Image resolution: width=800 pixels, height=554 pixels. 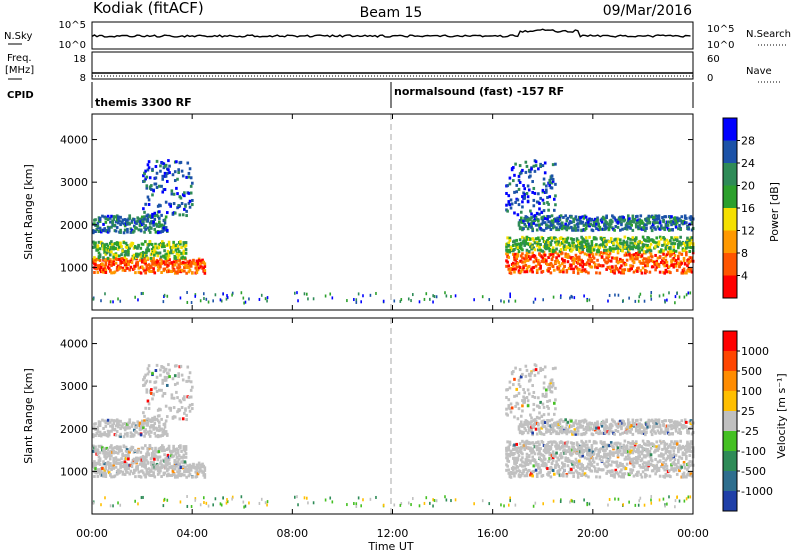 What do you see at coordinates (759, 71) in the screenshot?
I see `freq-right-label: Nave` at bounding box center [759, 71].